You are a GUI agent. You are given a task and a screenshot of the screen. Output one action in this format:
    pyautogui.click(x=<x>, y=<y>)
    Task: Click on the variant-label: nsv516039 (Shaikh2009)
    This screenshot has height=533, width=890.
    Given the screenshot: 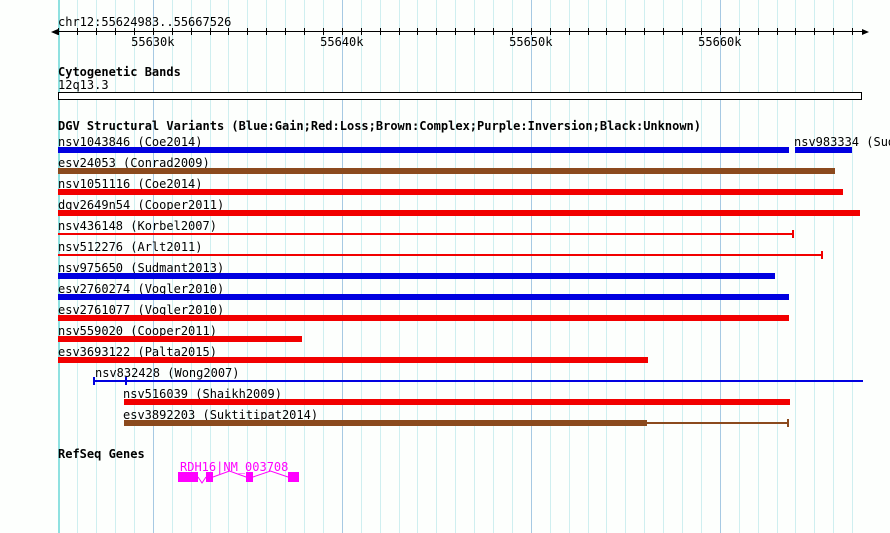 What is the action you would take?
    pyautogui.click(x=202, y=394)
    